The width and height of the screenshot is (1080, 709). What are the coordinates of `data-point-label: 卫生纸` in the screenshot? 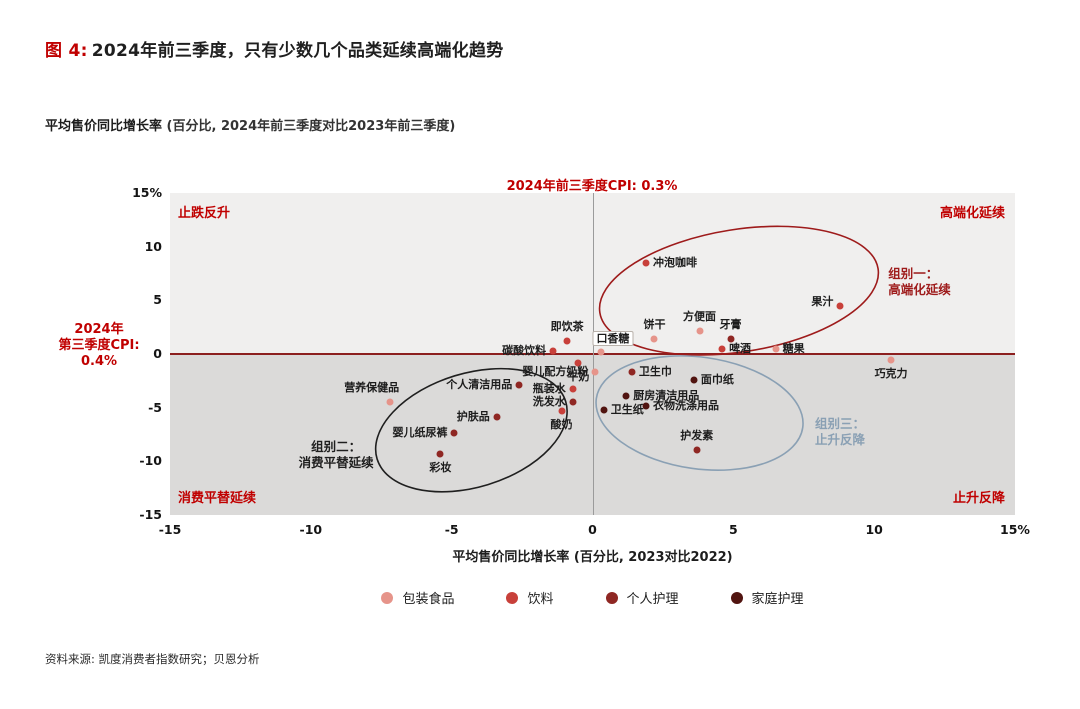 It's located at (627, 409).